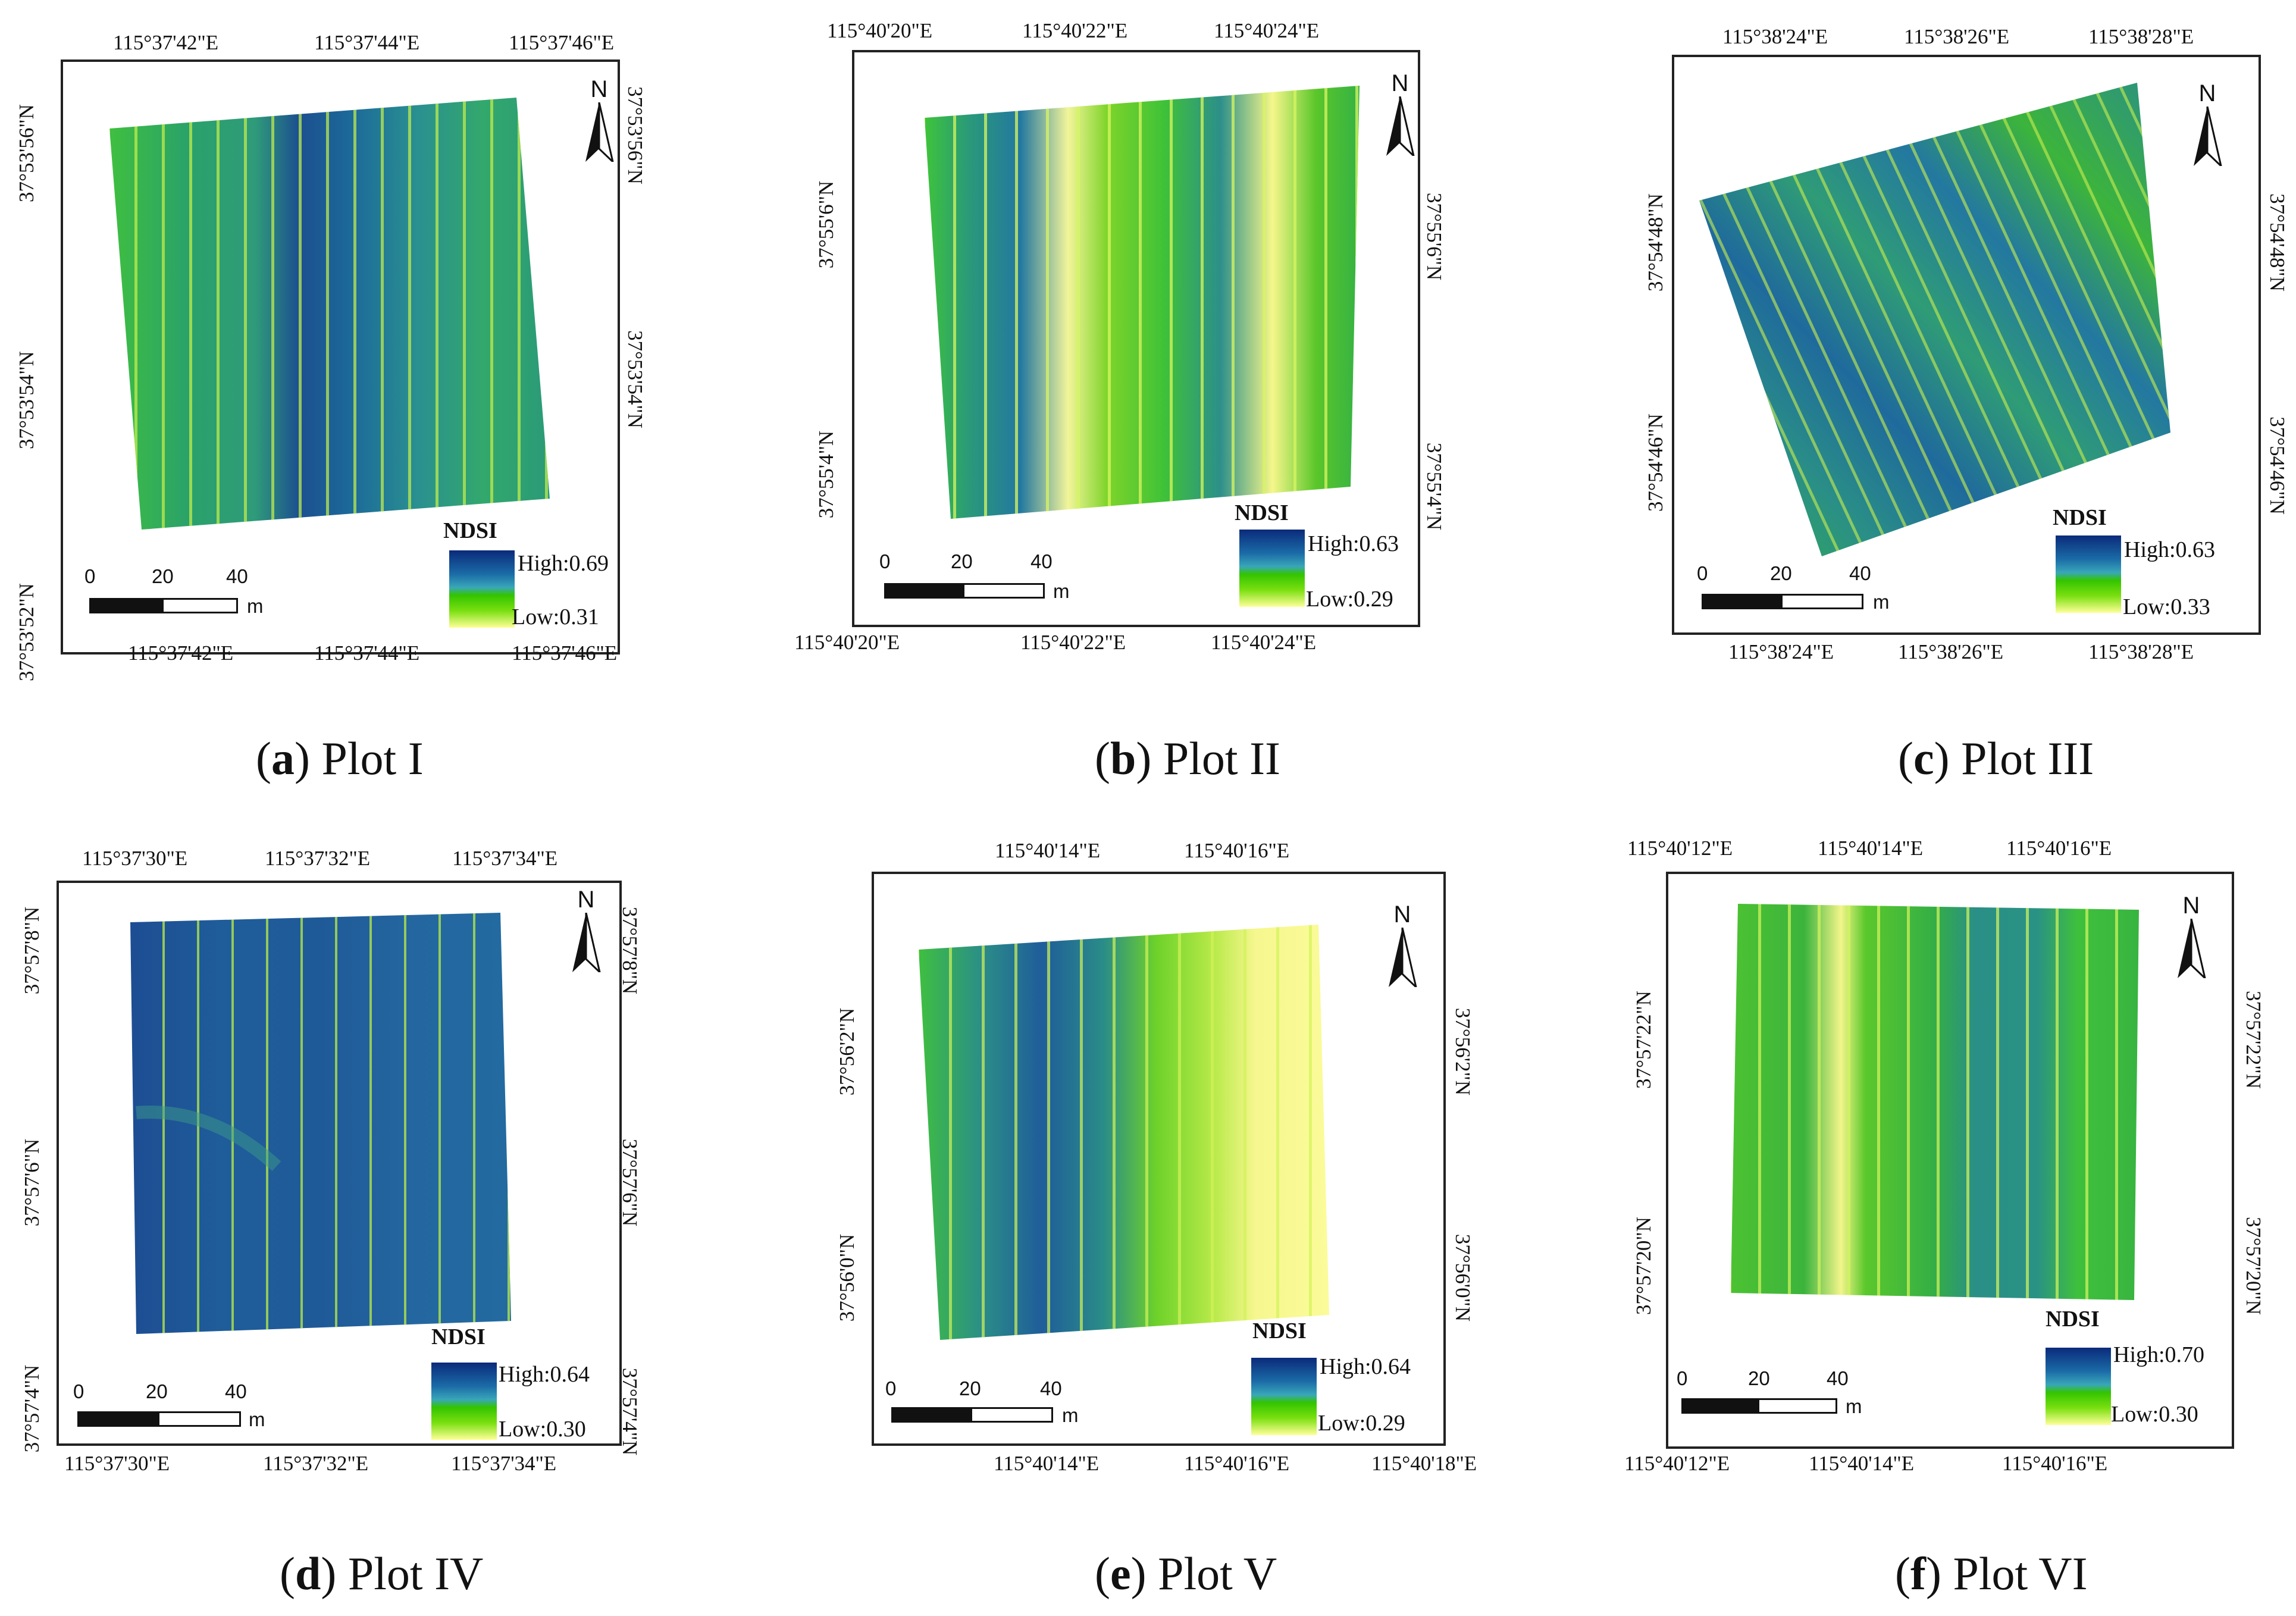 Image resolution: width=2296 pixels, height=1616 pixels. I want to click on top-lon-tick: 115°38'28"E, so click(2141, 36).